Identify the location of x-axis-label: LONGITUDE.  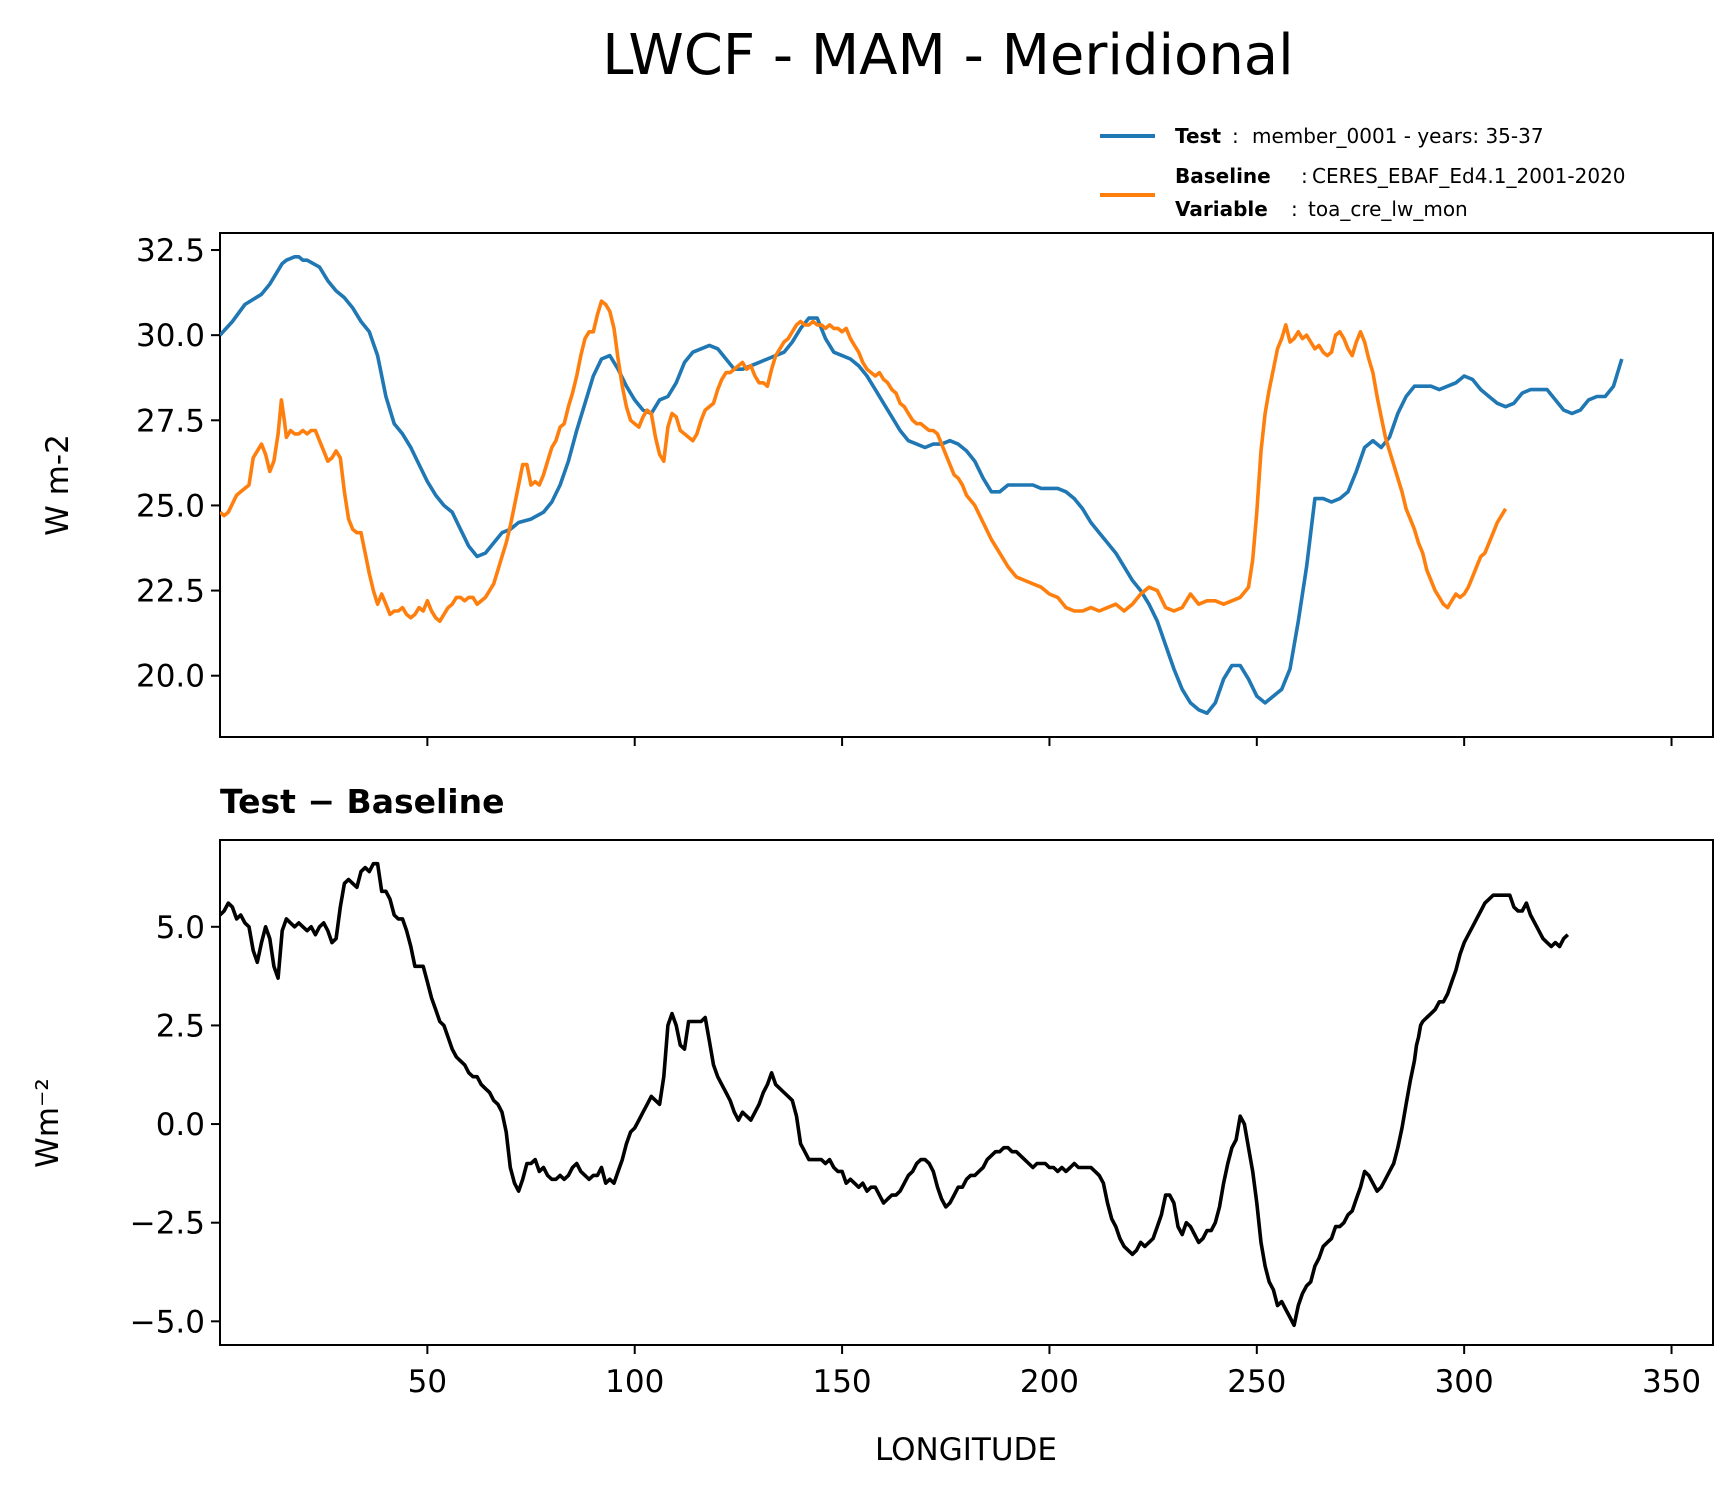
(966, 1450).